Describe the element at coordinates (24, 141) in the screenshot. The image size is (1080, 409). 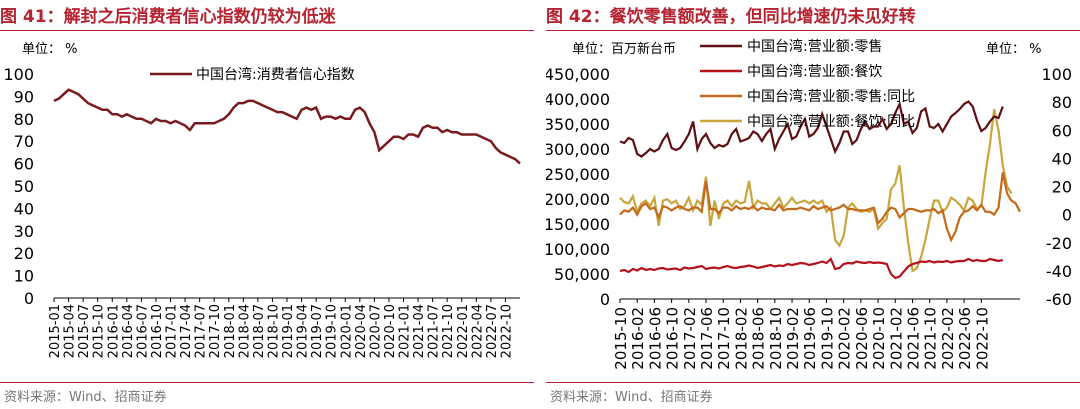
I see `y-tick-label: 70` at that location.